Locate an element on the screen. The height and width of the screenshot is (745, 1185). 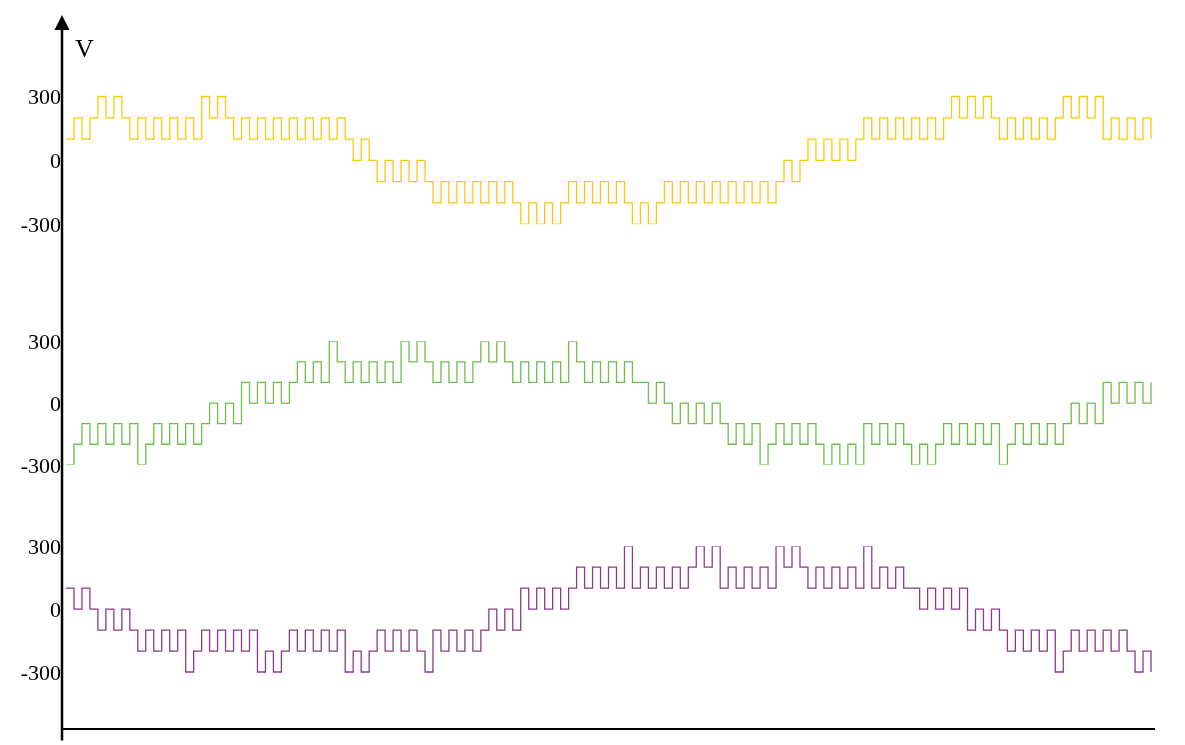
y-axis-title: V is located at coordinates (84, 48).